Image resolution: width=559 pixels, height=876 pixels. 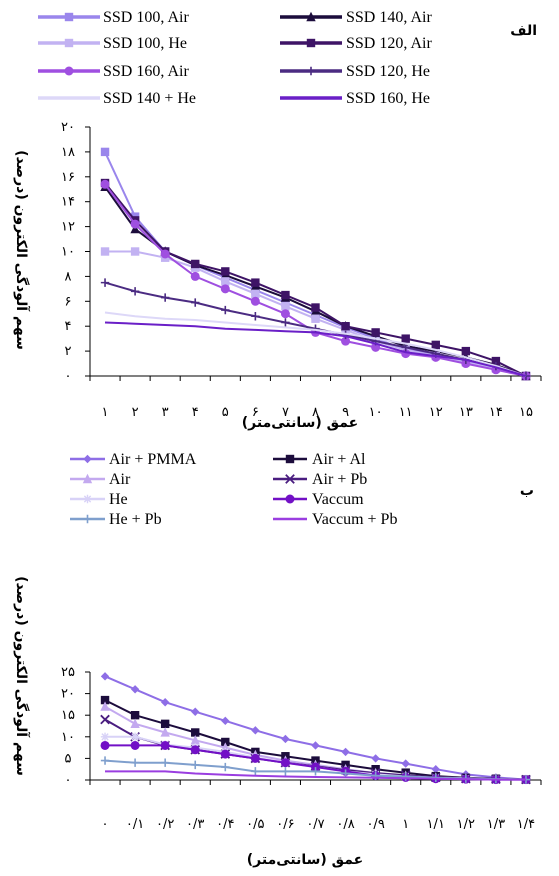 What do you see at coordinates (496, 412) in the screenshot?
I see `x-tick-label: ۱۴` at bounding box center [496, 412].